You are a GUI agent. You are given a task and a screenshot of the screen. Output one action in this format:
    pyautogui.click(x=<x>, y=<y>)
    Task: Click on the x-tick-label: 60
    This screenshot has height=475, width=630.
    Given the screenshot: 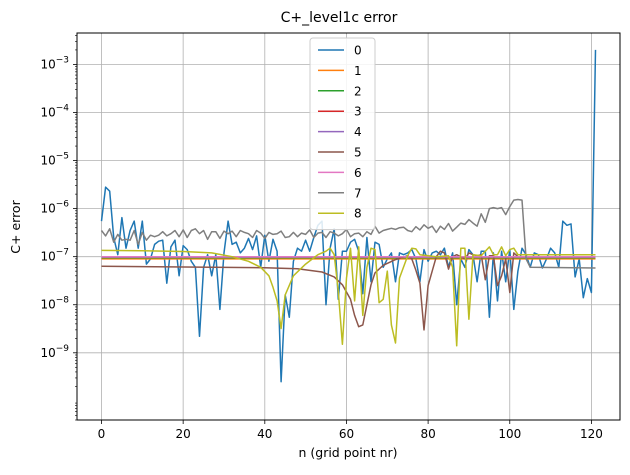 What is the action you would take?
    pyautogui.click(x=346, y=434)
    